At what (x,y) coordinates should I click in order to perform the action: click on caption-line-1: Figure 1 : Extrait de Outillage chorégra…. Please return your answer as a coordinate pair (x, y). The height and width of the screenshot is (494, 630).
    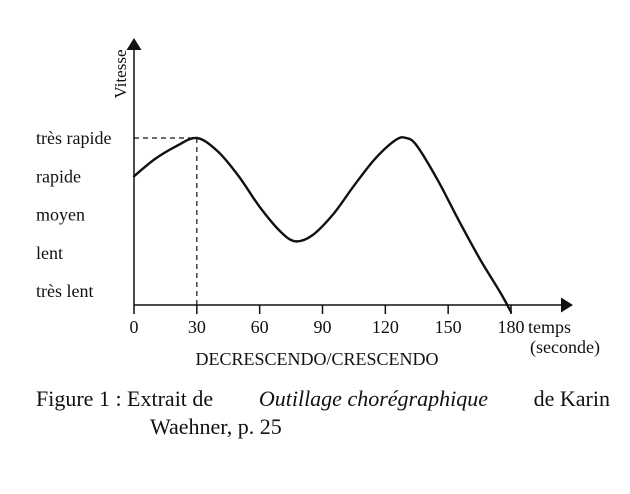
    Looking at the image, I should click on (323, 399).